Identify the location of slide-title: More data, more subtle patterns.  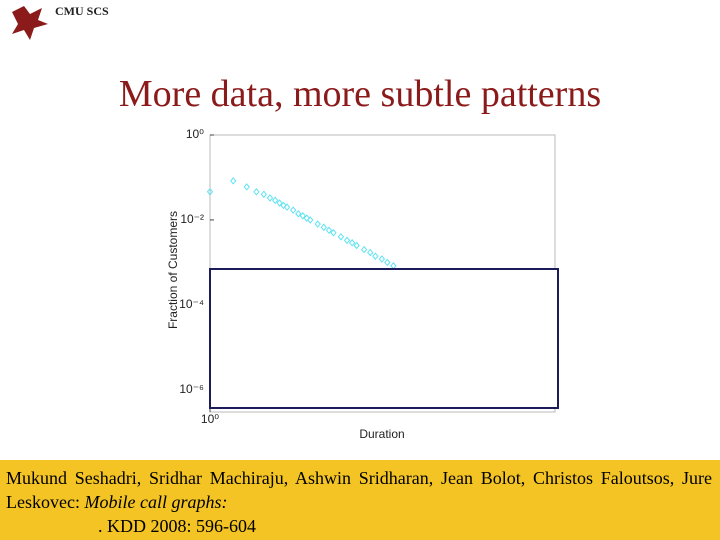
(360, 94).